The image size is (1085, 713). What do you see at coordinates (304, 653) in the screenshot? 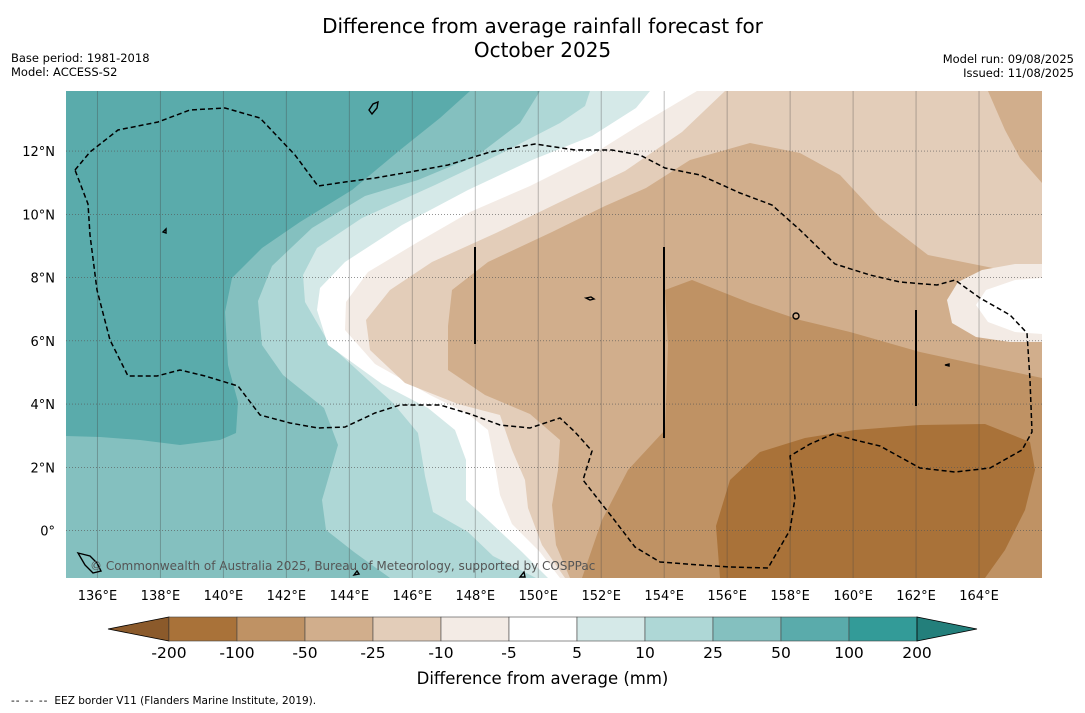
I see `colorbar-label: -50` at bounding box center [304, 653].